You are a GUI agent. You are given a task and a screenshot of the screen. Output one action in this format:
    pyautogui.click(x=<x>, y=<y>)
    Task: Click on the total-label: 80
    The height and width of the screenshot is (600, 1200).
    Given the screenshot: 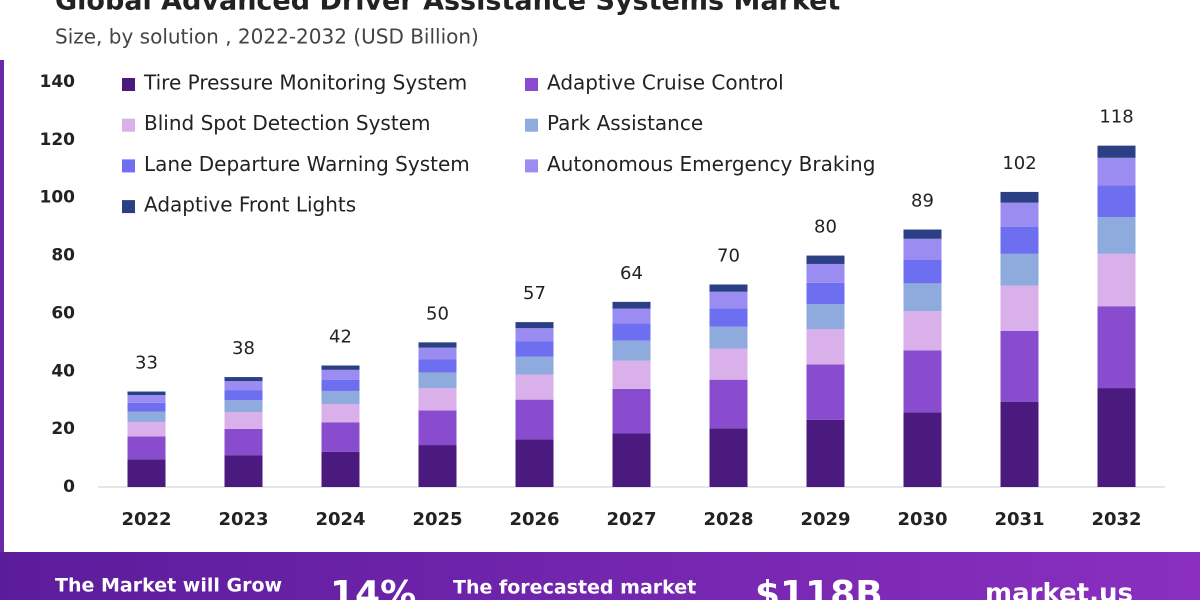 What is the action you would take?
    pyautogui.click(x=825, y=227)
    